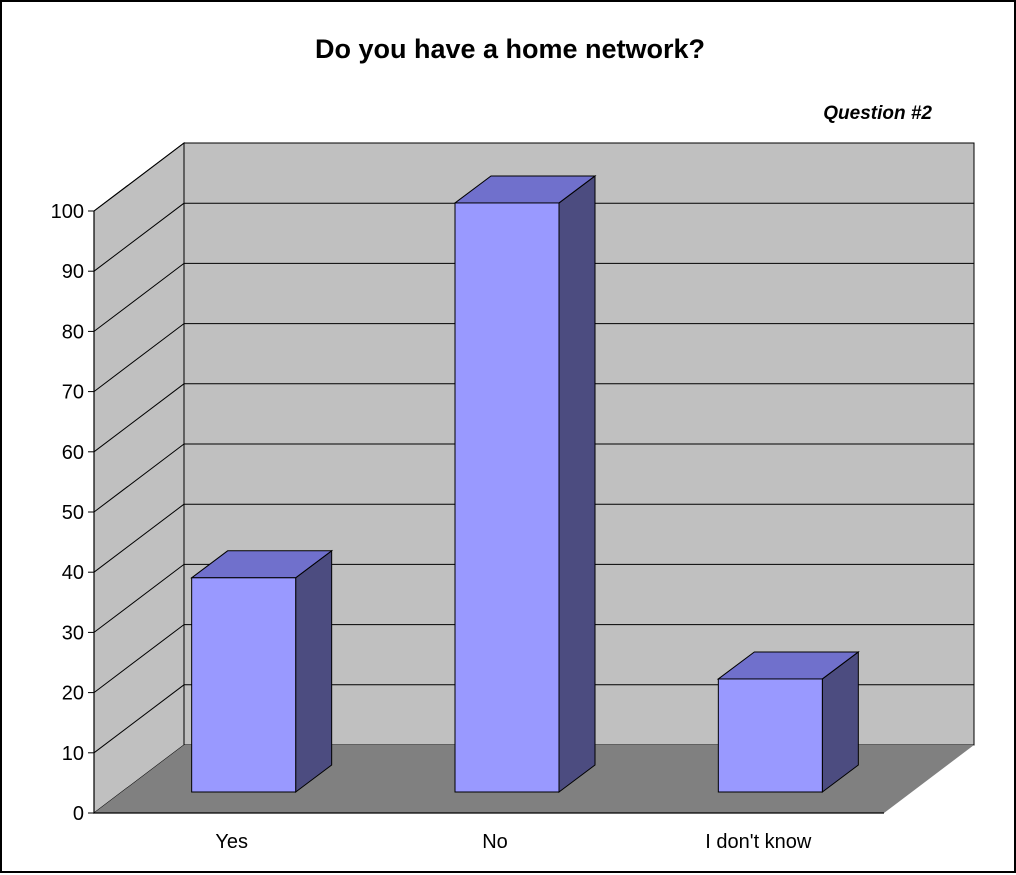 This screenshot has height=875, width=1016. Describe the element at coordinates (67, 212) in the screenshot. I see `y-tick-label: 100` at that location.